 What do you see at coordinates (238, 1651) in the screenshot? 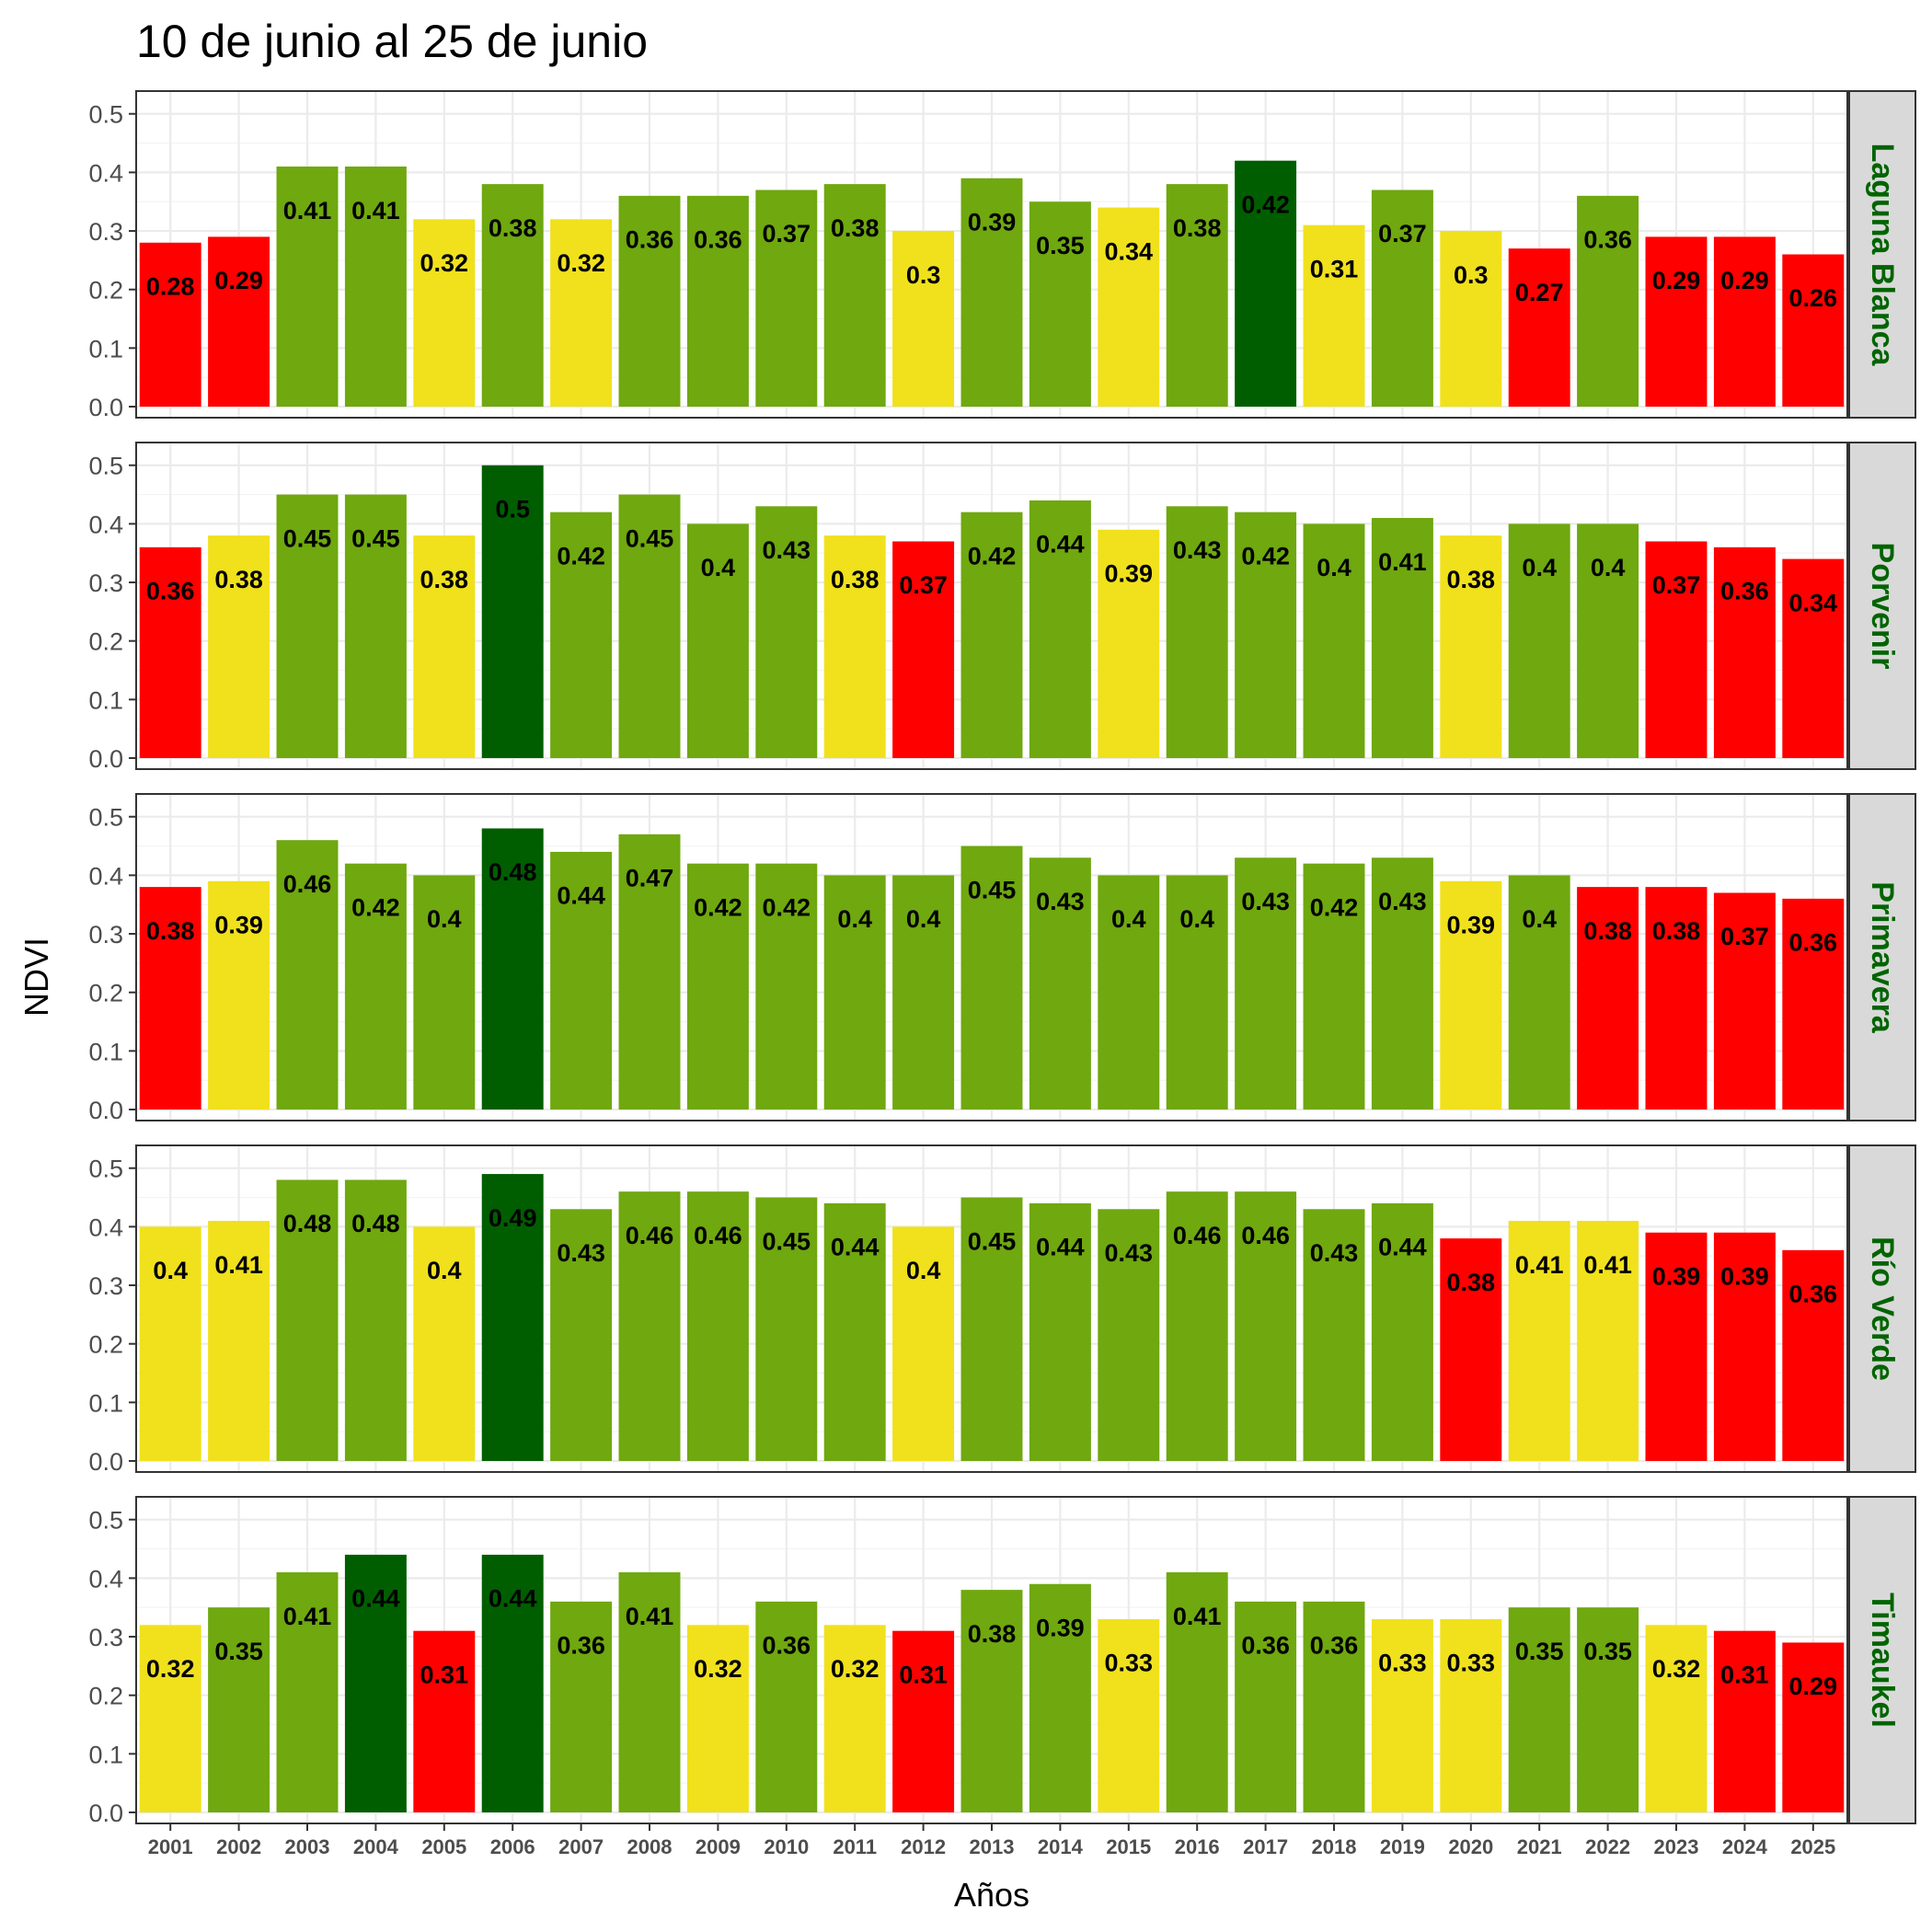
I see `bar-value-label: 0.35` at bounding box center [238, 1651].